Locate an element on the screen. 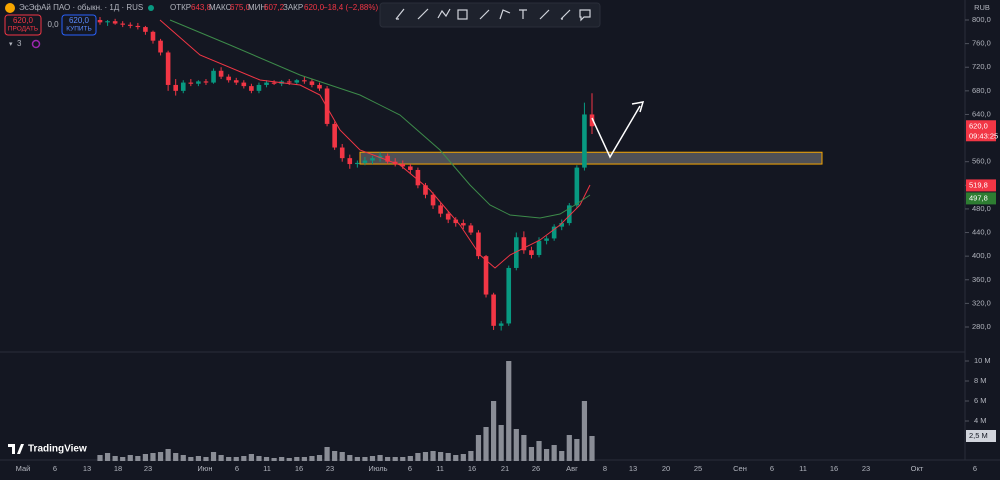 The width and height of the screenshot is (1000, 480). sell-price: 620,0 is located at coordinates (23, 20).